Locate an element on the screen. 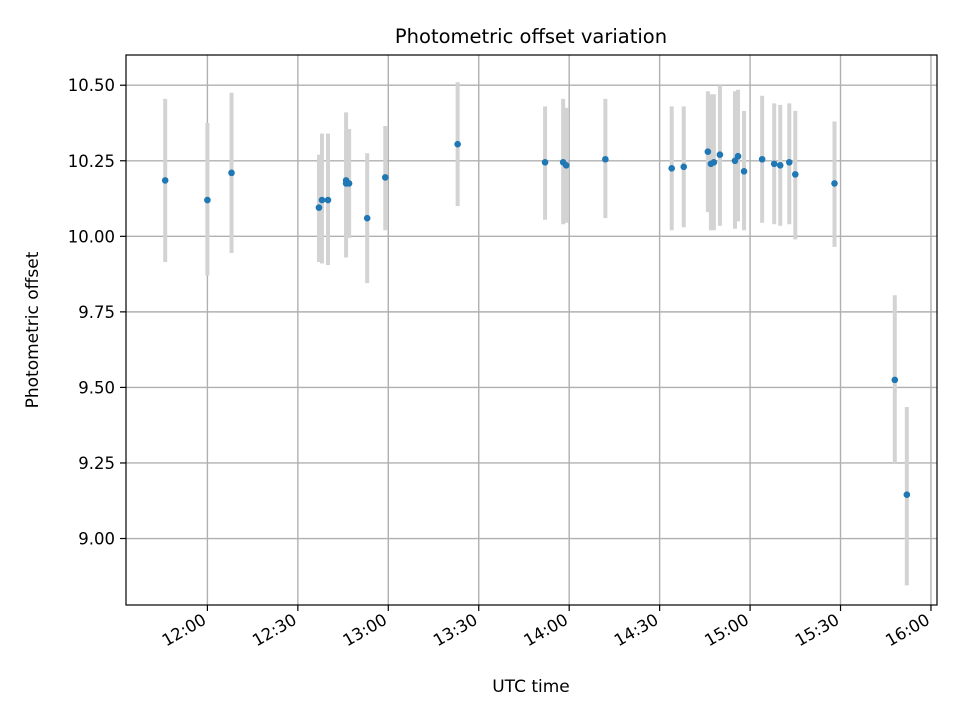  y-tick-label: 9.00 is located at coordinates (96, 539).